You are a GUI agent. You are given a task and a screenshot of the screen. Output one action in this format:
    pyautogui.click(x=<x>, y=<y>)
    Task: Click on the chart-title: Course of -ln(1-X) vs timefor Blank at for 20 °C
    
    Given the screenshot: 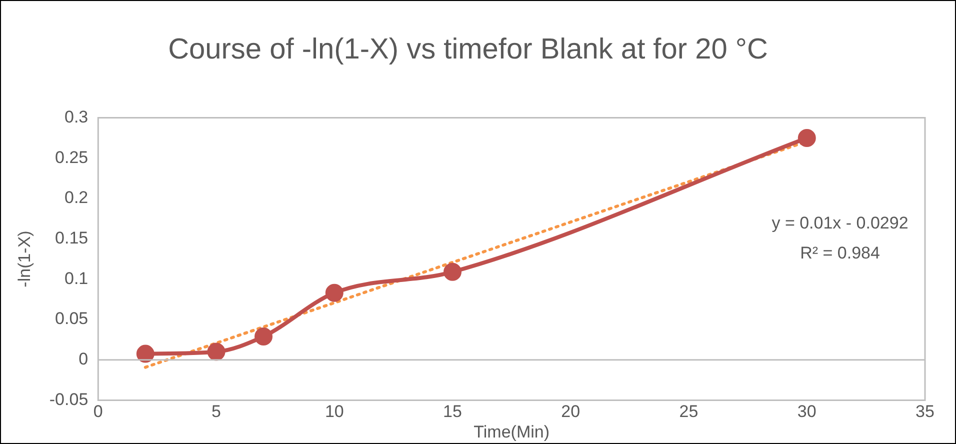 What is the action you would take?
    pyautogui.click(x=468, y=49)
    